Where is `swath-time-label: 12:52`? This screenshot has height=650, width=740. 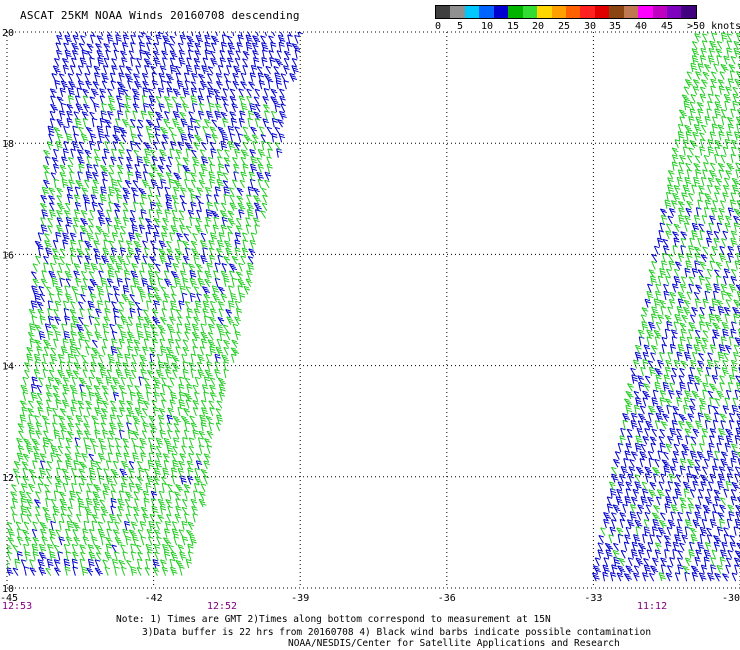 swath-time-label: 12:52 is located at coordinates (222, 606).